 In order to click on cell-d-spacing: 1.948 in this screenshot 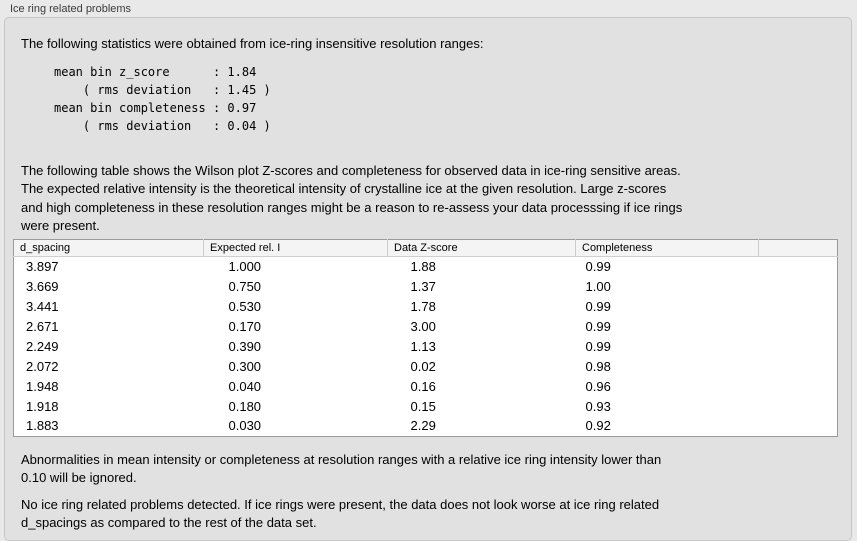, I will do `click(42, 386)`.